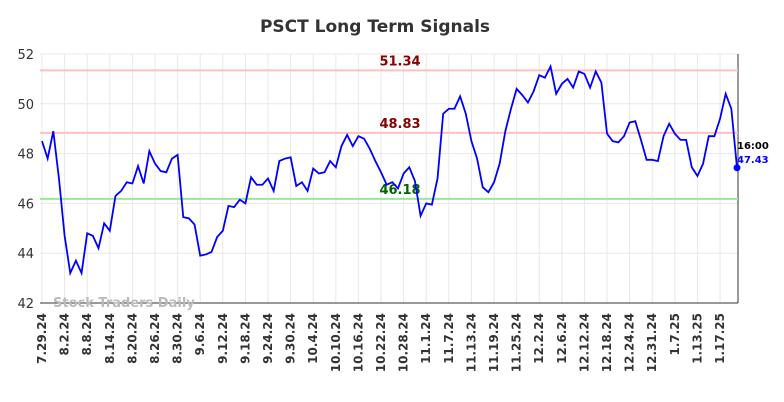  Describe the element at coordinates (426, 338) in the screenshot. I see `x-tick-label: 11.1.24` at that location.